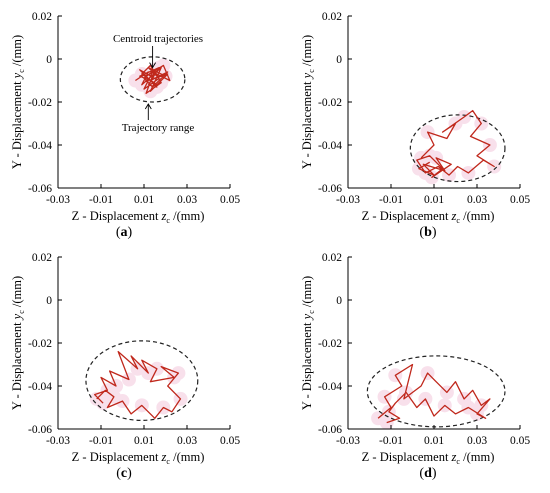 Image resolution: width=550 pixels, height=493 pixels. I want to click on panel-label: (b), so click(427, 232).